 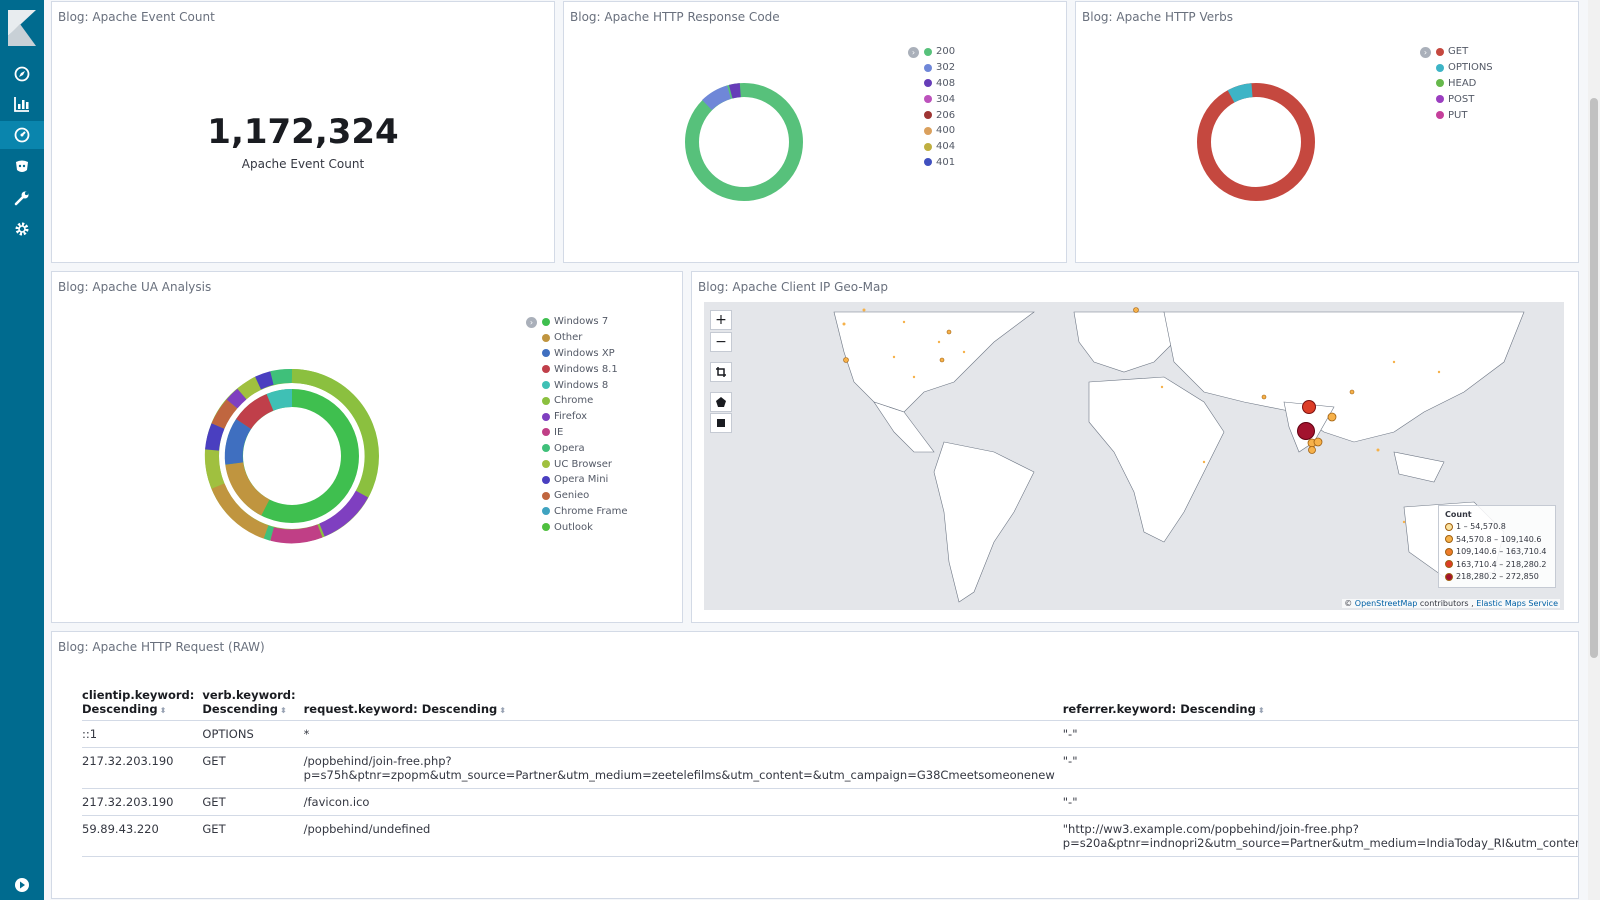 I want to click on visualize-icon, so click(x=22, y=104).